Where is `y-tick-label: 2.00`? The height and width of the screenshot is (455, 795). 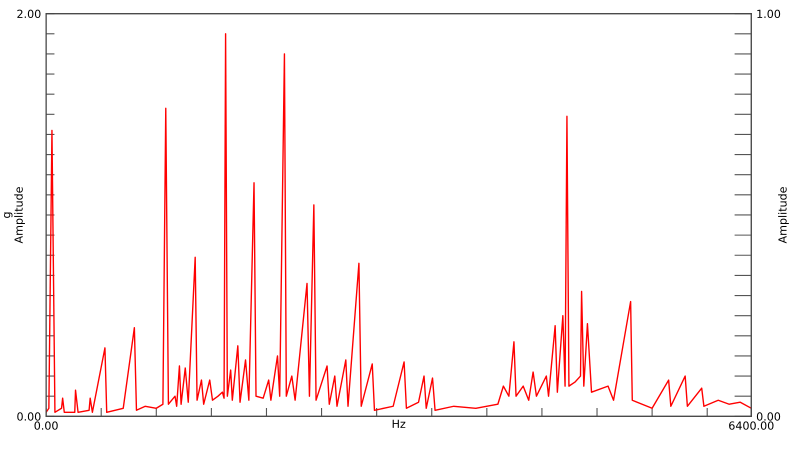 y-tick-label: 2.00 is located at coordinates (29, 14).